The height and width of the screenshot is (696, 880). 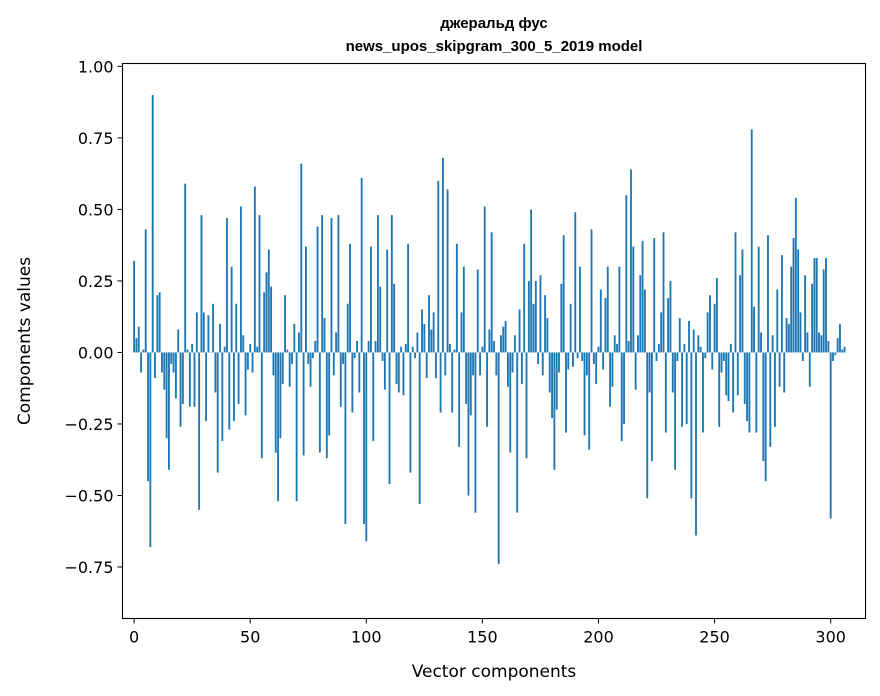 What do you see at coordinates (134, 637) in the screenshot?
I see `x-tick-label: 0` at bounding box center [134, 637].